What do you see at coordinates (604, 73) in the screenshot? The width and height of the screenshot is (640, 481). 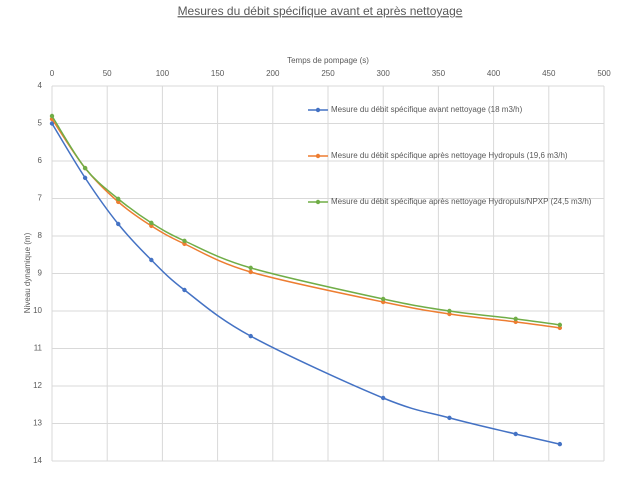 I see `x-tick-label: 500` at bounding box center [604, 73].